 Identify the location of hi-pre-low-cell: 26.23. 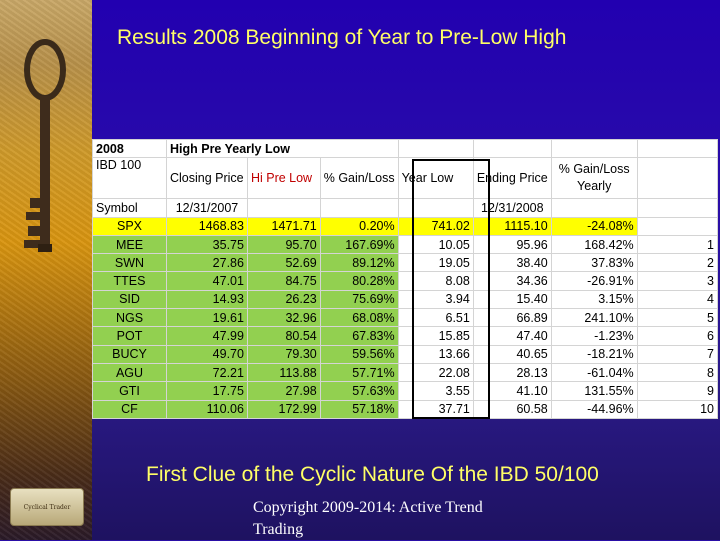
(283, 299).